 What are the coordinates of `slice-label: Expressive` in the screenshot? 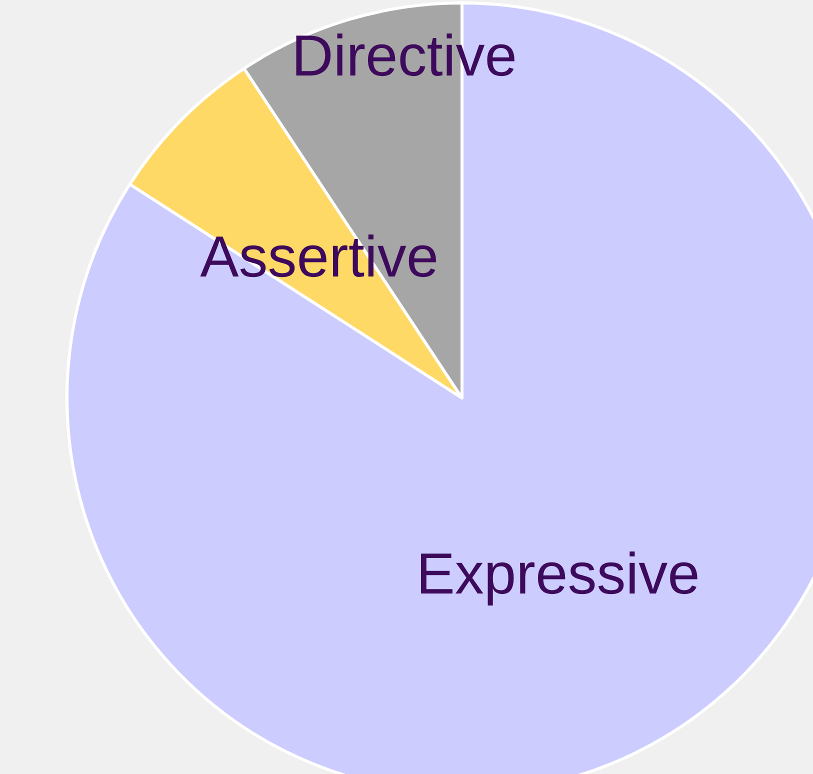 It's located at (558, 574).